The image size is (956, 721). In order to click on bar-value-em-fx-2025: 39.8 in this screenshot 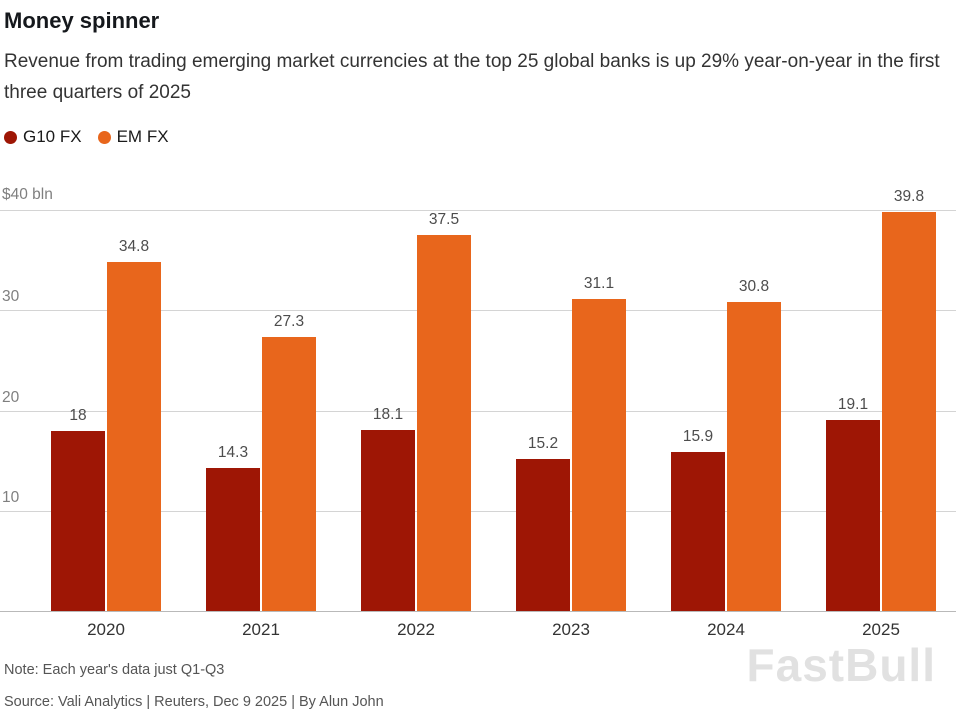, I will do `click(909, 197)`.